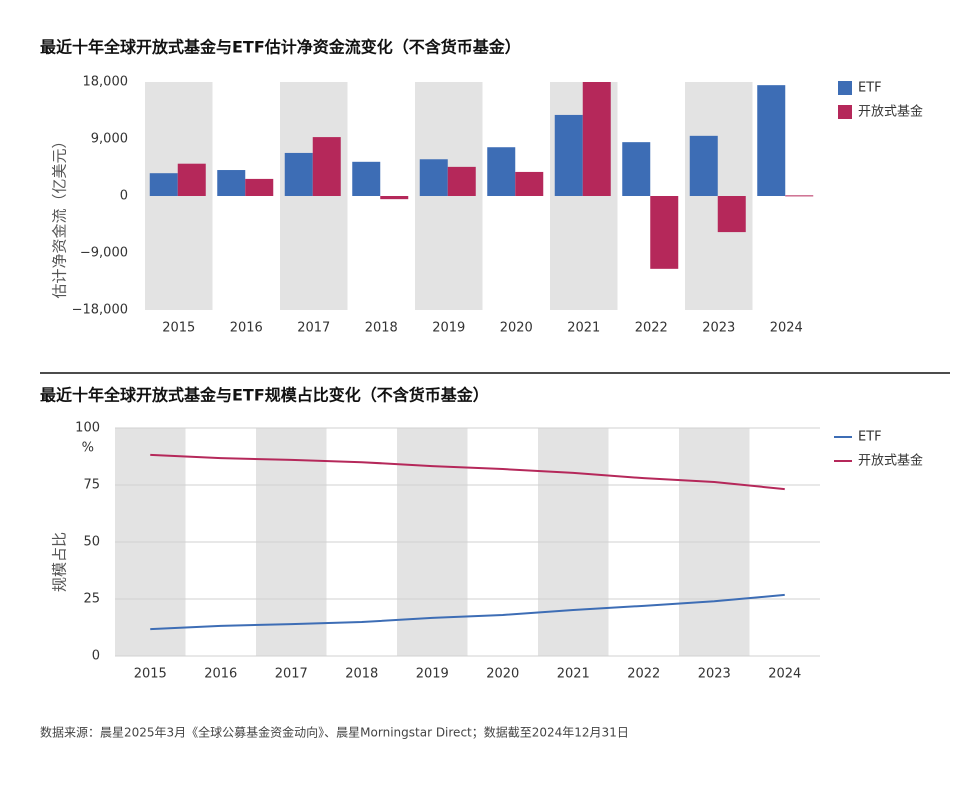  What do you see at coordinates (100, 310) in the screenshot?
I see `y-tick-label: −18,000` at bounding box center [100, 310].